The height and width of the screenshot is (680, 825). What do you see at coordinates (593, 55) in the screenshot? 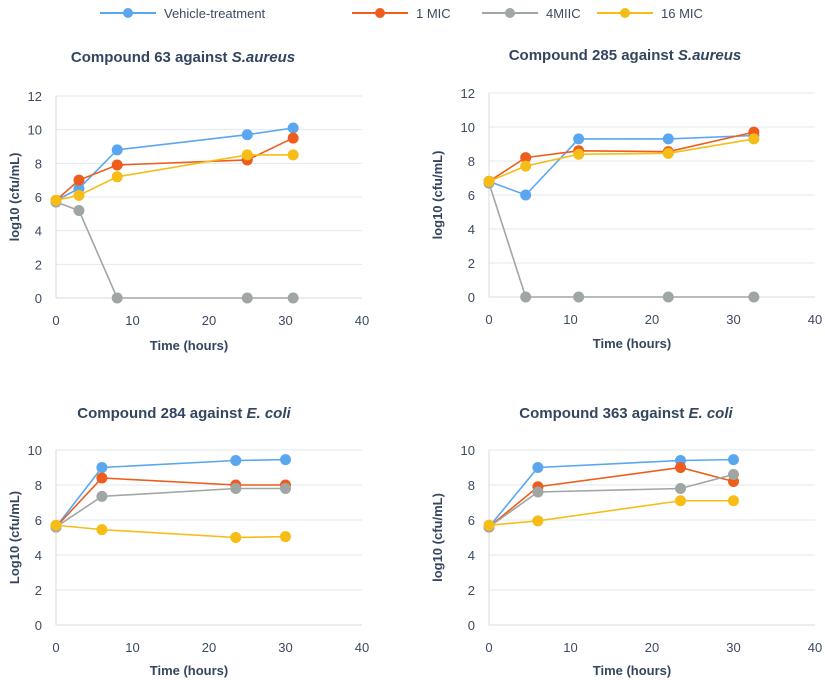
I see `chart-title-text: Compound 285 against` at bounding box center [593, 55].